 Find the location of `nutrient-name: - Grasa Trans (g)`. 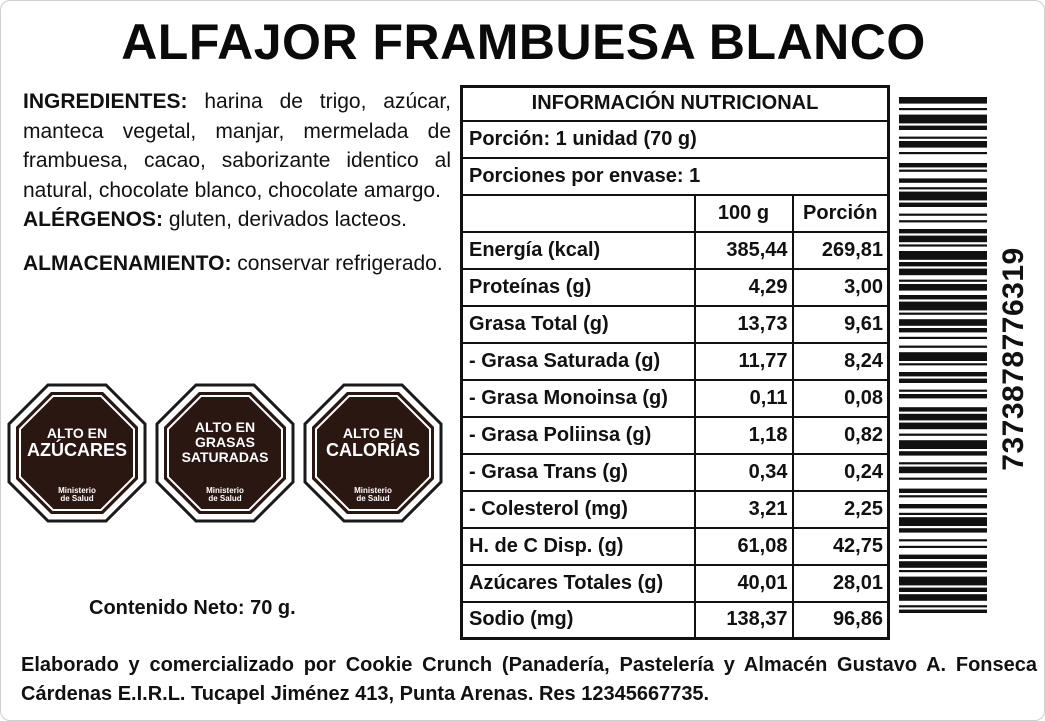

nutrient-name: - Grasa Trans (g) is located at coordinates (578, 472).